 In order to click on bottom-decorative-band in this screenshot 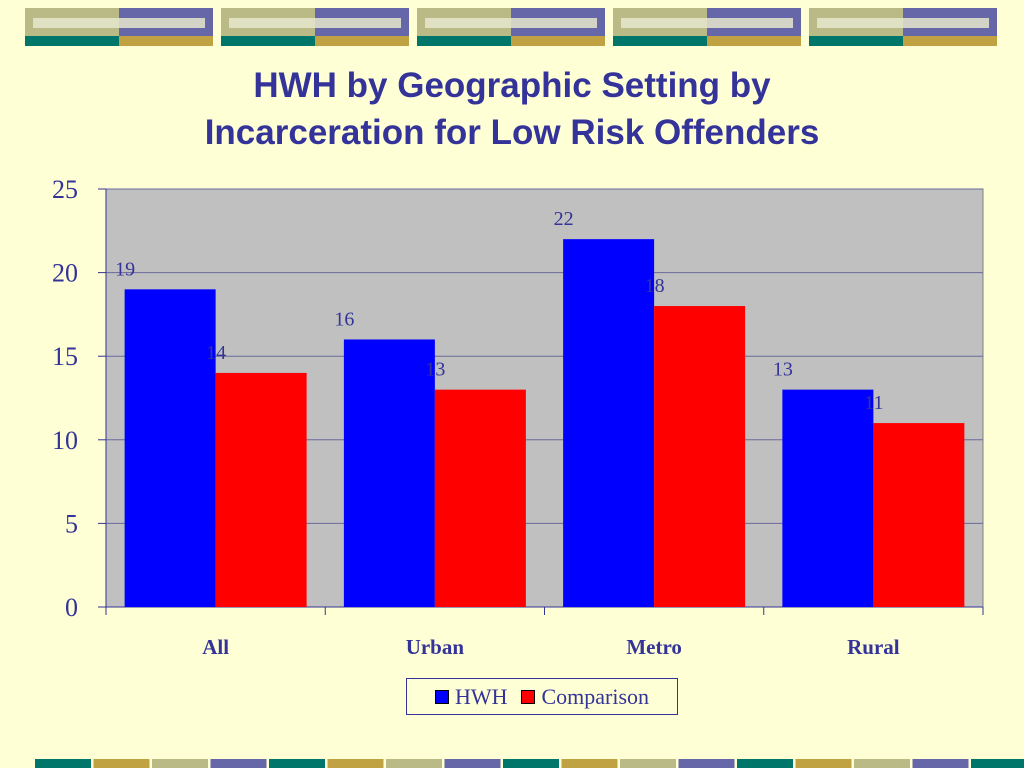, I will do `click(529, 763)`.